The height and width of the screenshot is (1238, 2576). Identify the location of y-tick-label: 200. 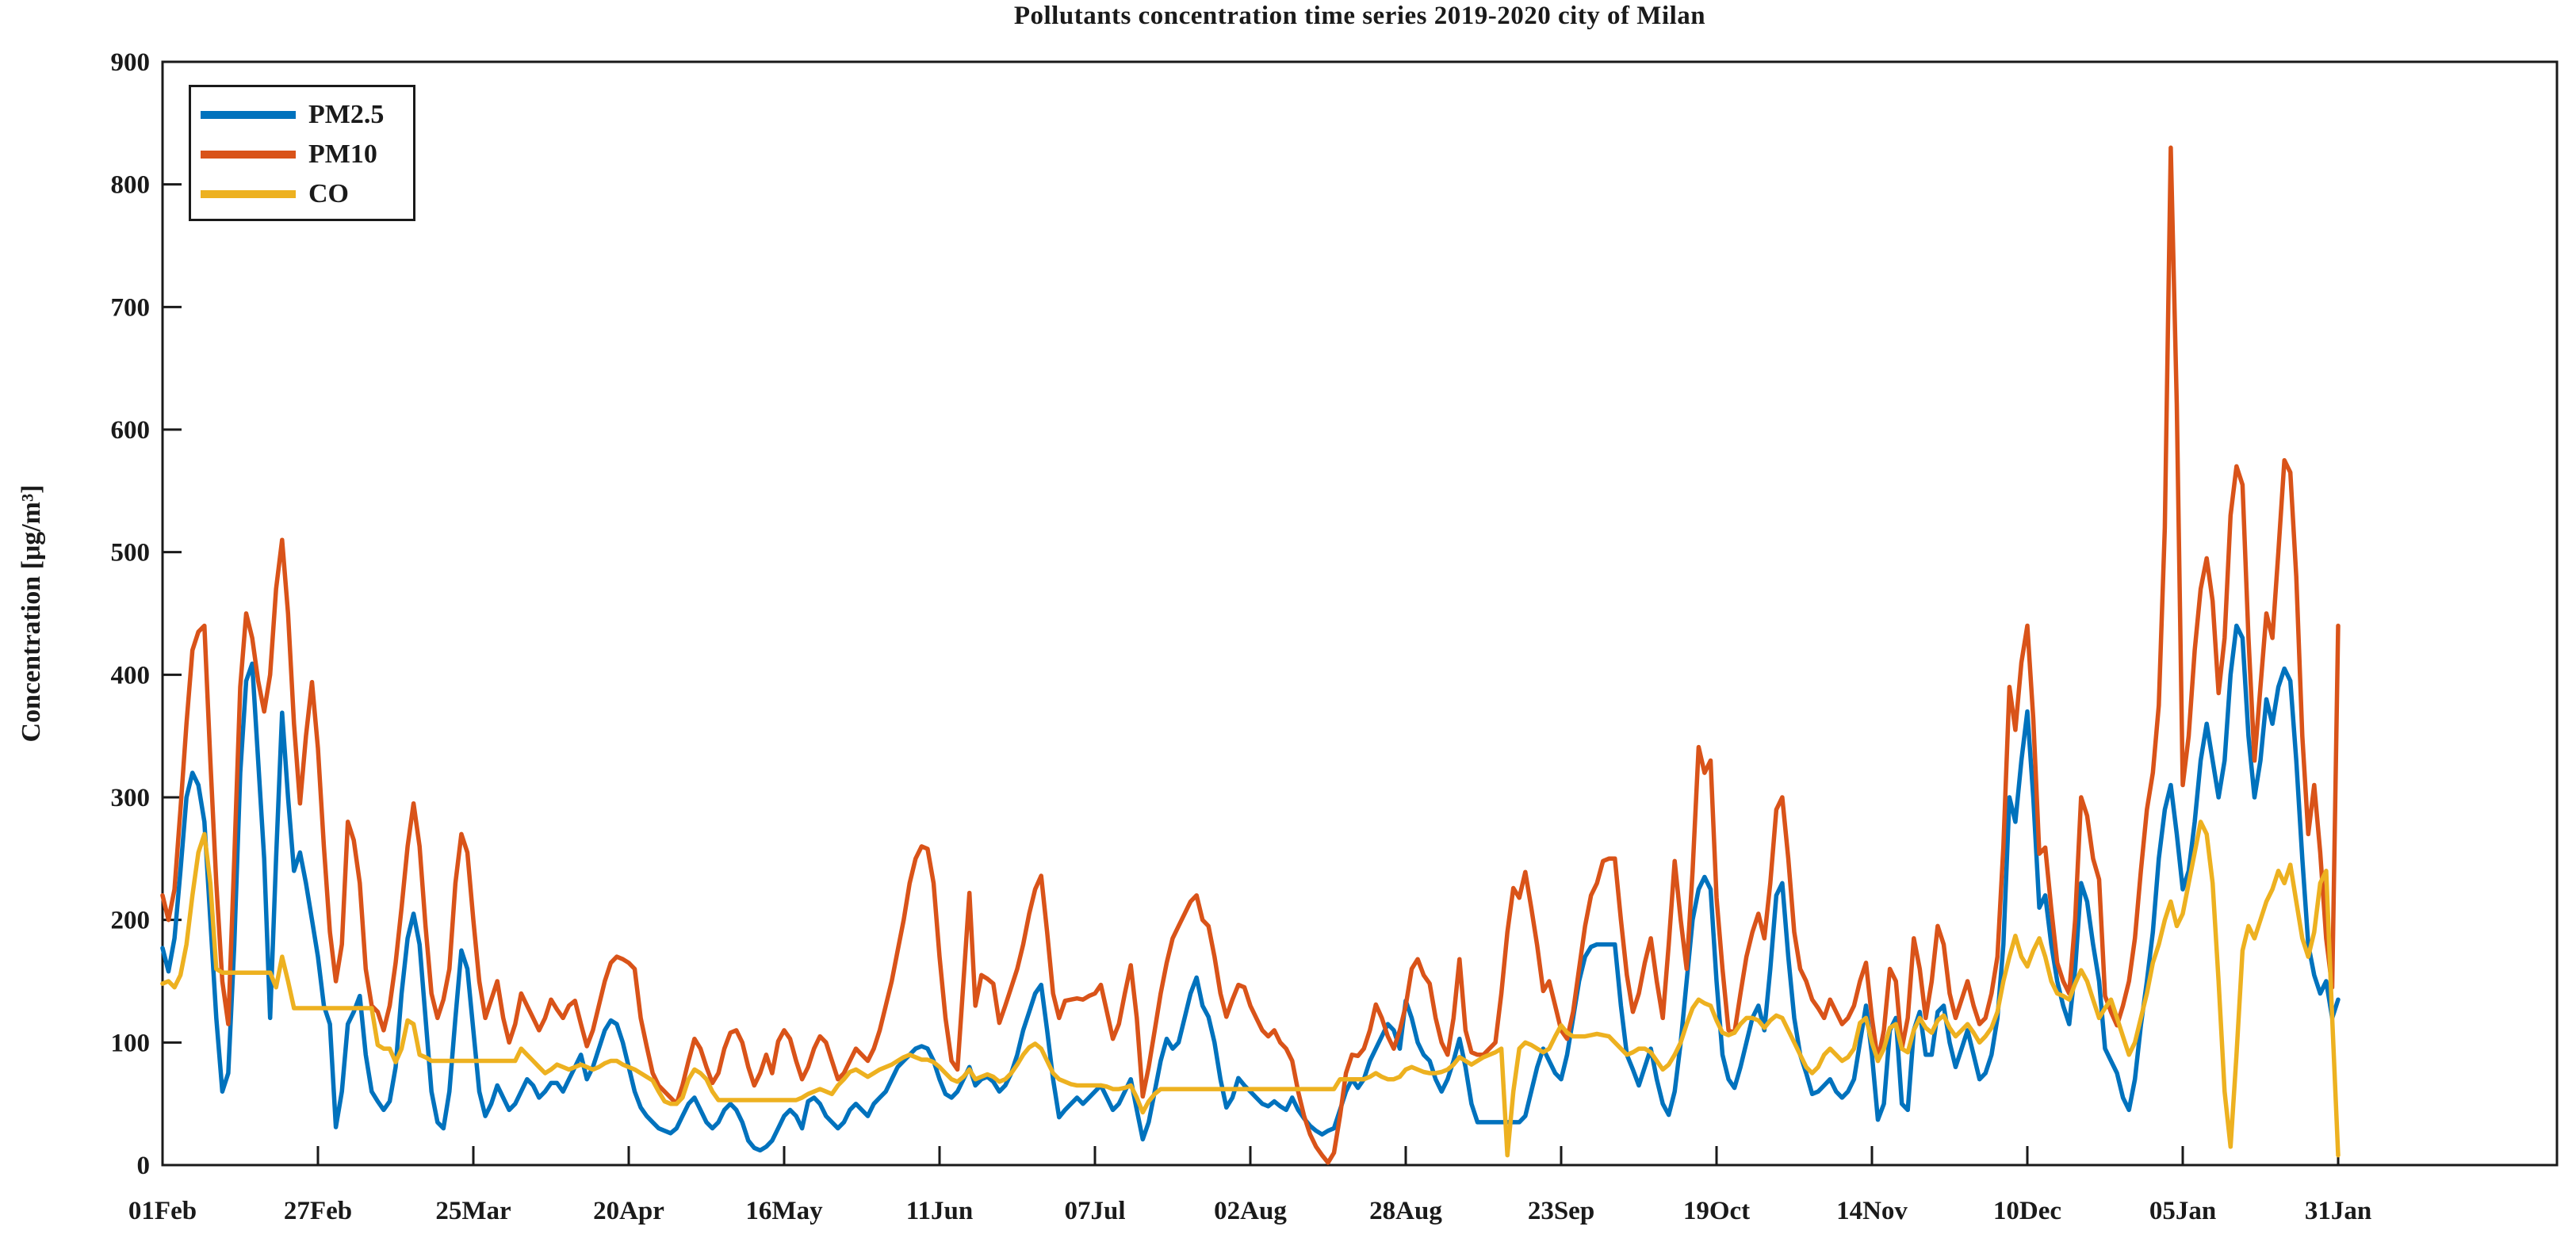
(131, 921).